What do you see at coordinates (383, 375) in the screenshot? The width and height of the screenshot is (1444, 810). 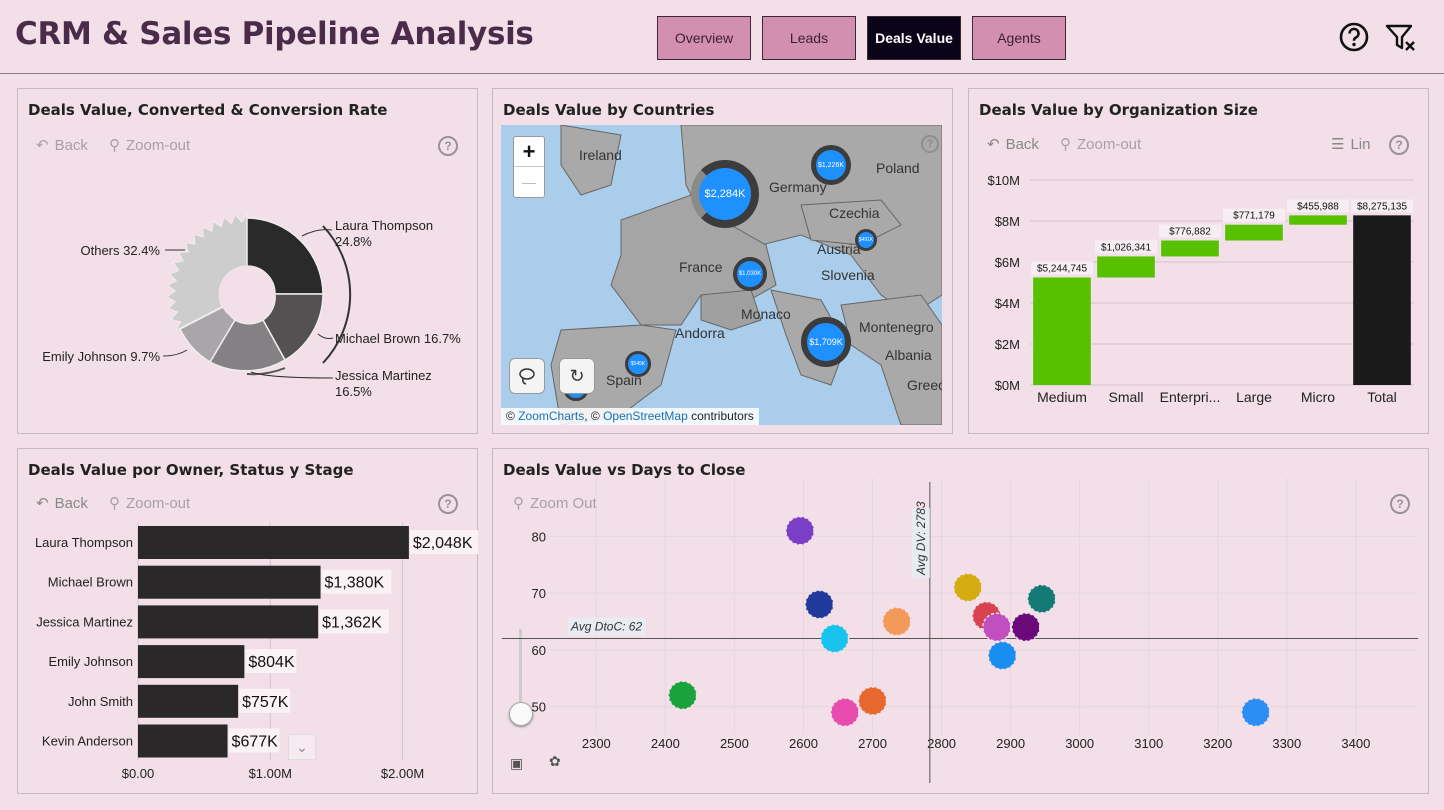 I see `donut-label-jessica: Jessica Martinez` at bounding box center [383, 375].